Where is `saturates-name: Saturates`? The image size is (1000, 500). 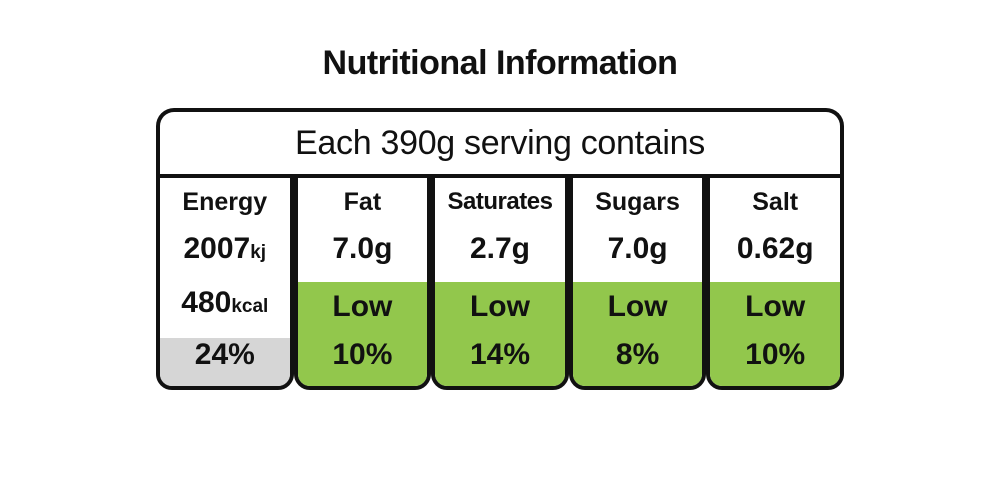
saturates-name: Saturates is located at coordinates (500, 201).